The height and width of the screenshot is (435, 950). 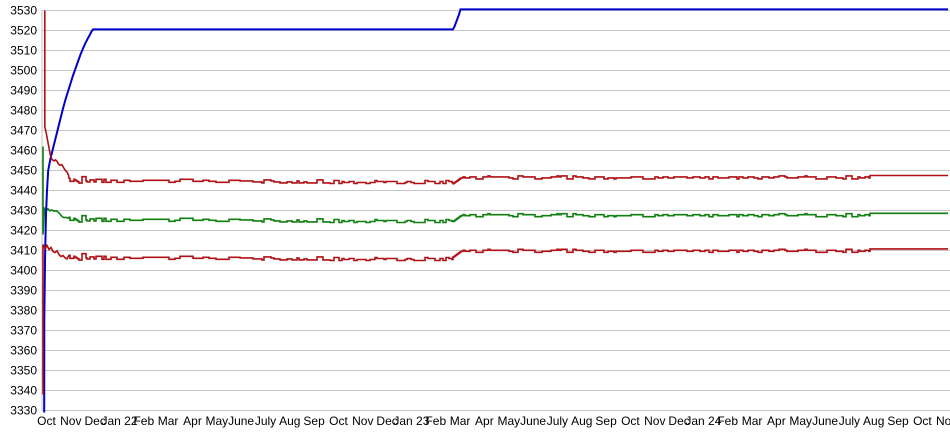 I want to click on svg-text: 3460, so click(x=23, y=150).